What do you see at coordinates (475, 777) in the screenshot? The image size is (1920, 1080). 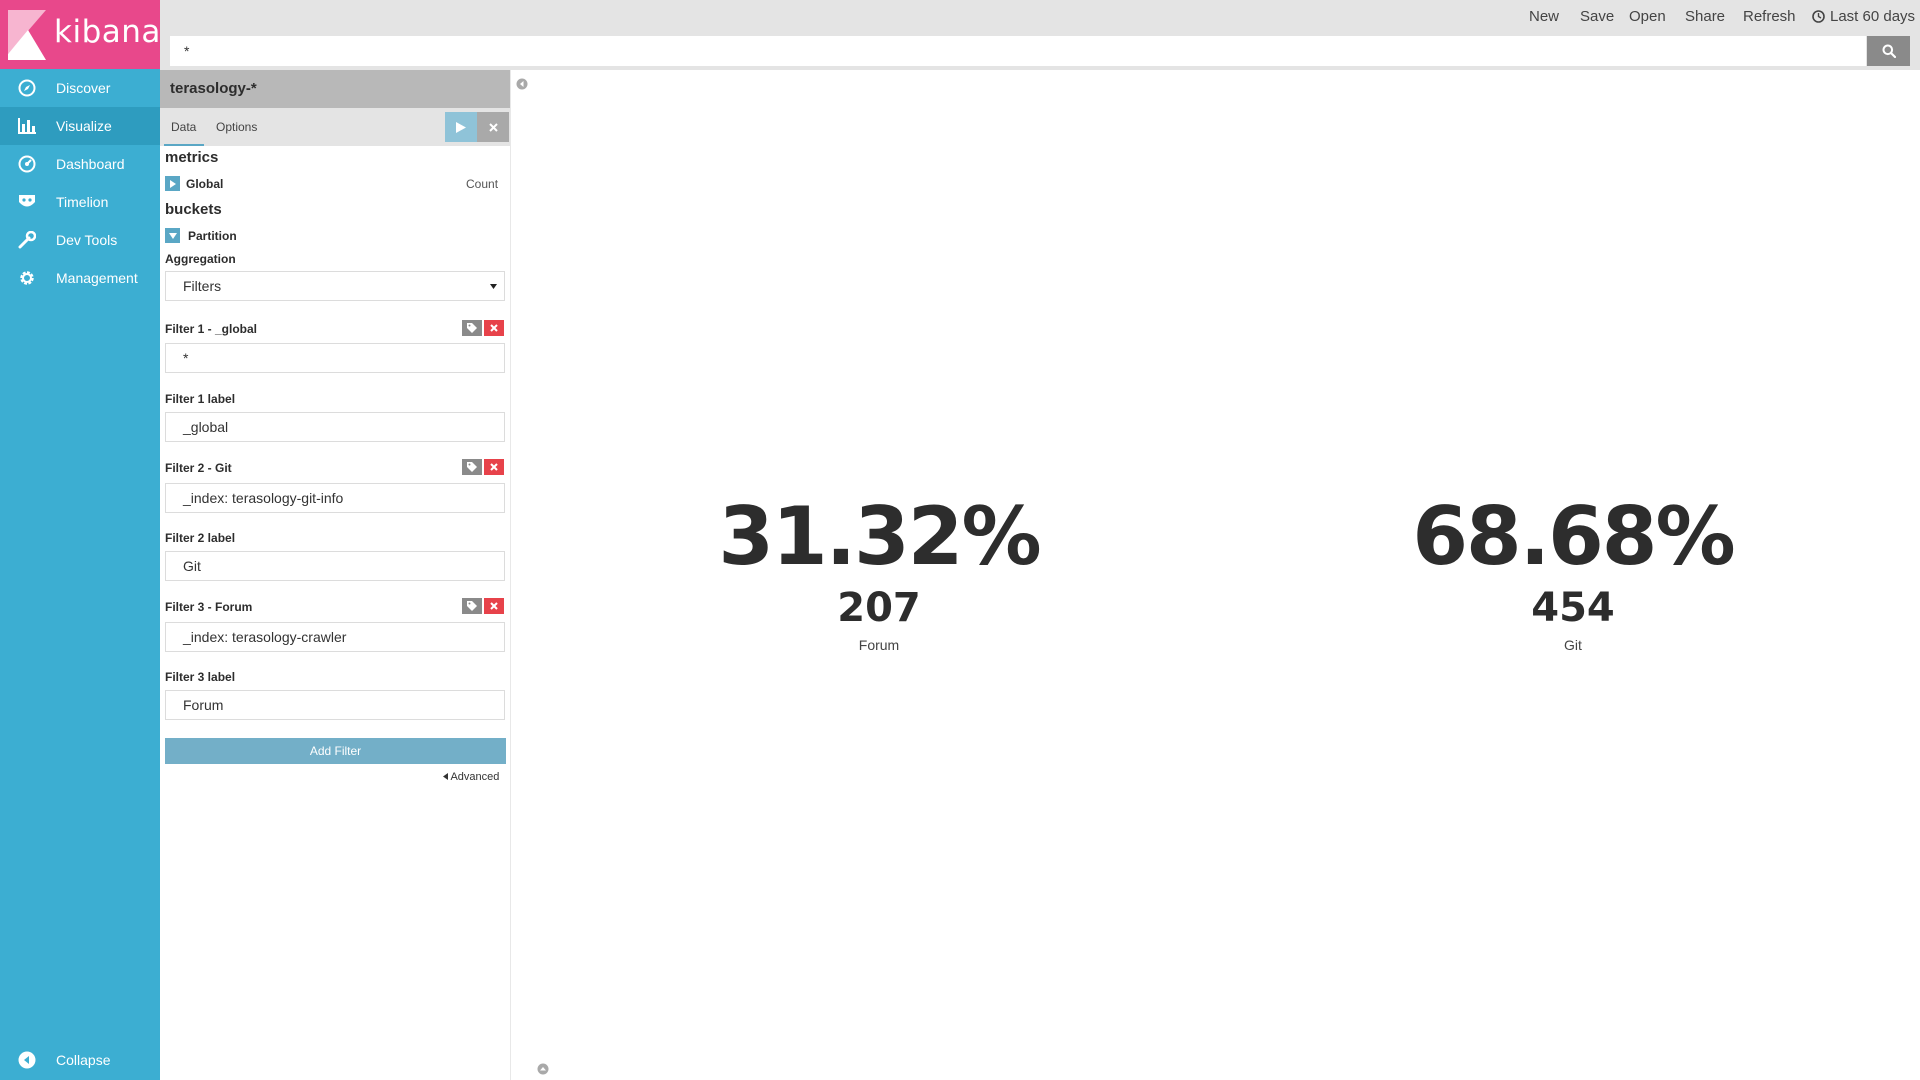 I see `advanced-label: Advanced` at bounding box center [475, 777].